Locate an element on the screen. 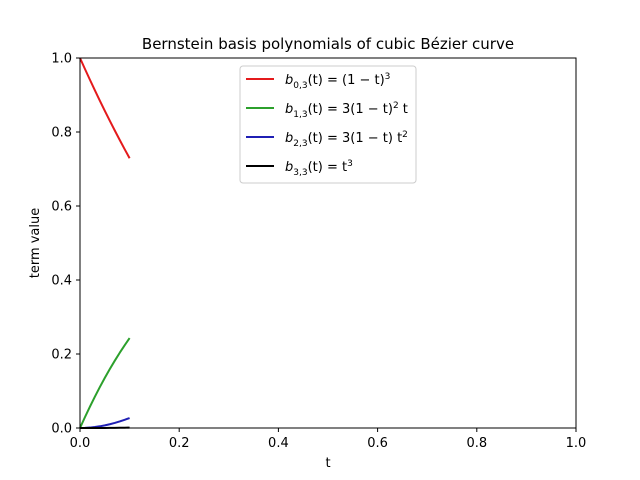  y-axis: 0.0 0.2 0.4 0.6 0.8 1.0 is located at coordinates (65, 244).